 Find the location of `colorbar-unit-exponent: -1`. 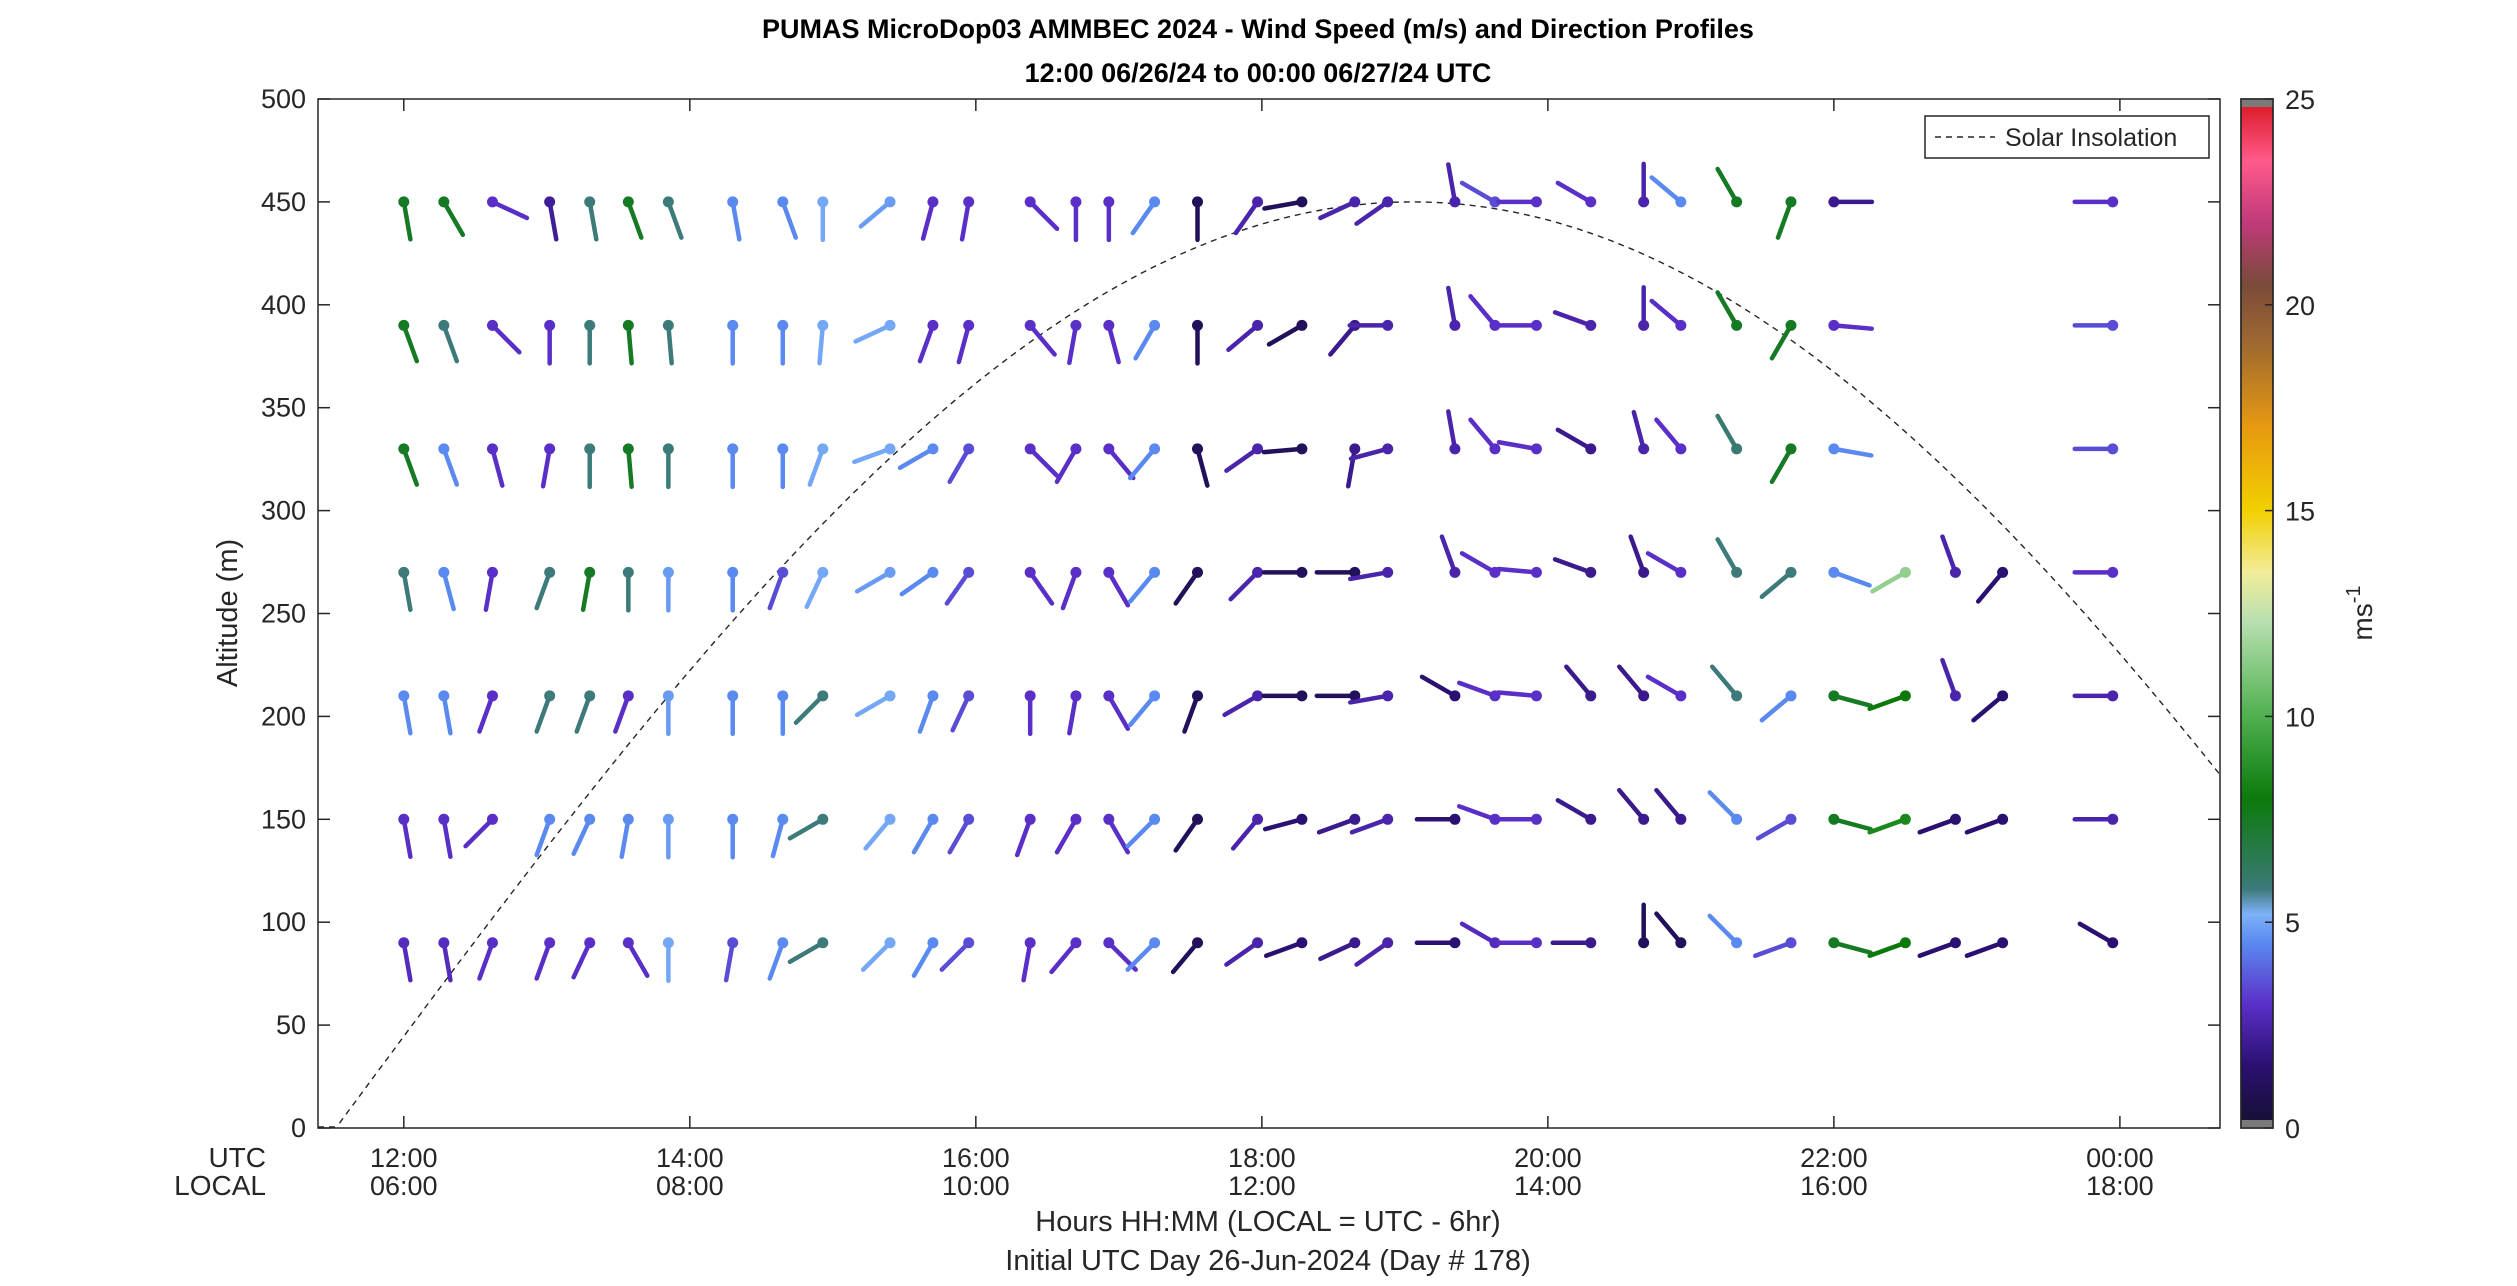

colorbar-unit-exponent: -1 is located at coordinates (2354, 594).